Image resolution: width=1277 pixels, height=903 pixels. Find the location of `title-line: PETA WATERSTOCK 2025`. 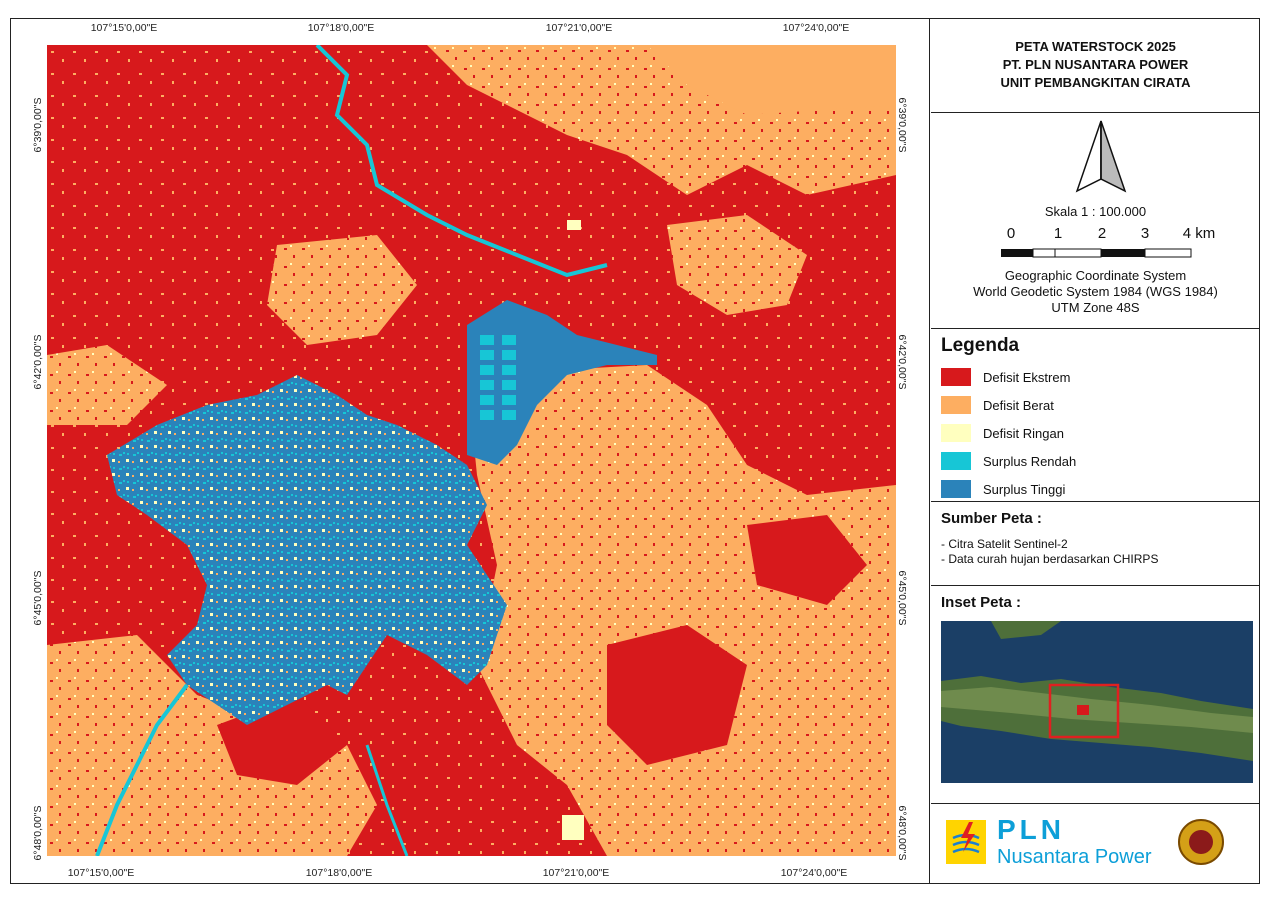

title-line: PETA WATERSTOCK 2025 is located at coordinates (1095, 46).